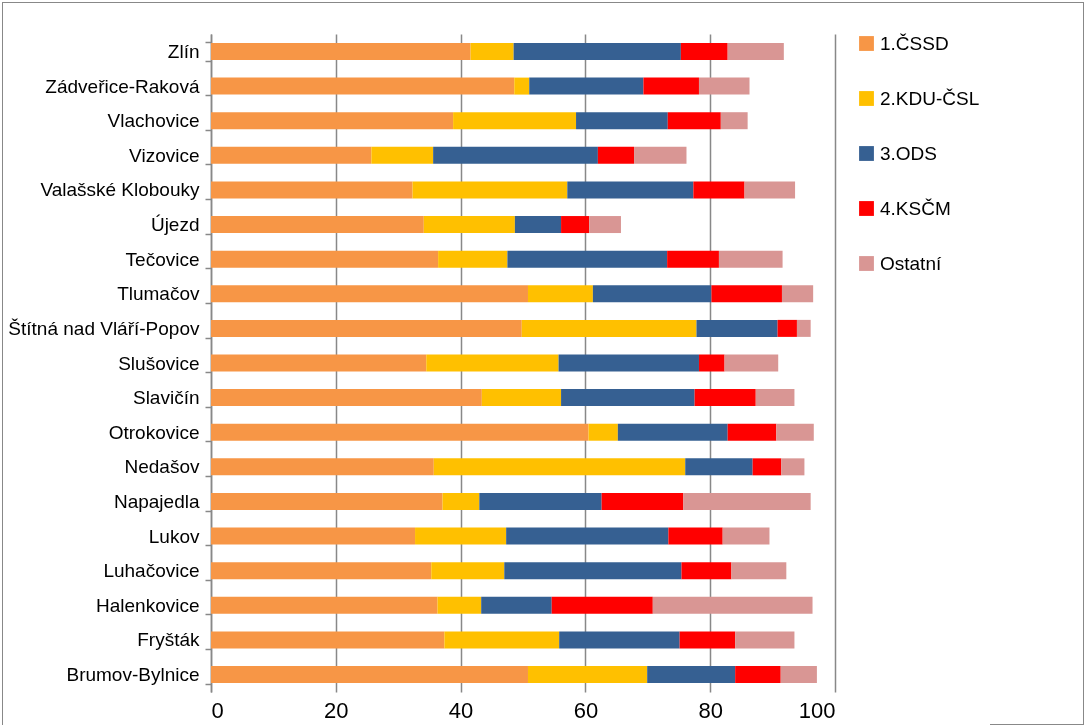  What do you see at coordinates (158, 294) in the screenshot?
I see `y-tick-label: Tlumačov` at bounding box center [158, 294].